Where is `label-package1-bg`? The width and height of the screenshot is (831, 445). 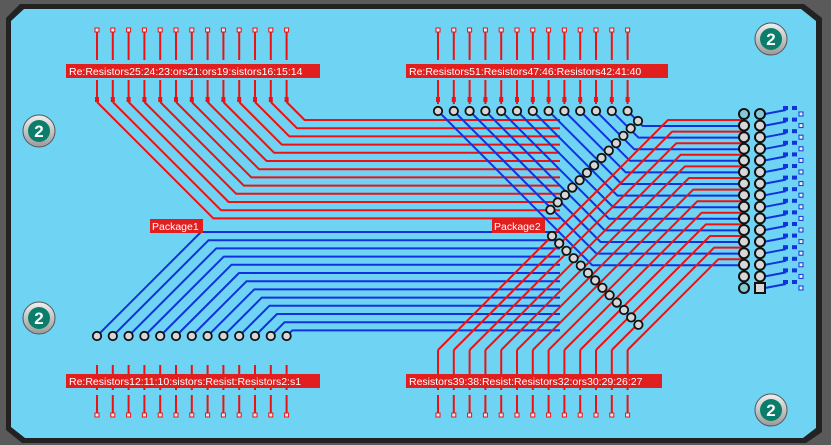
label-package1-bg is located at coordinates (176, 226).